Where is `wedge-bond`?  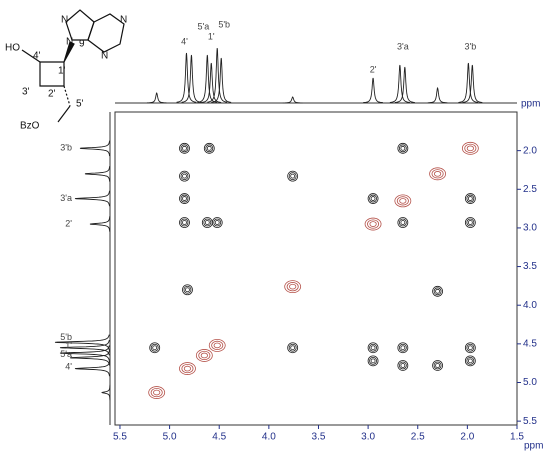
wedge-bond is located at coordinates (69, 52).